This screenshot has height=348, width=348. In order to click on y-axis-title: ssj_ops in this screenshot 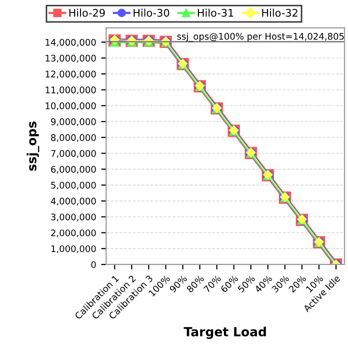, I will do `click(33, 146)`.